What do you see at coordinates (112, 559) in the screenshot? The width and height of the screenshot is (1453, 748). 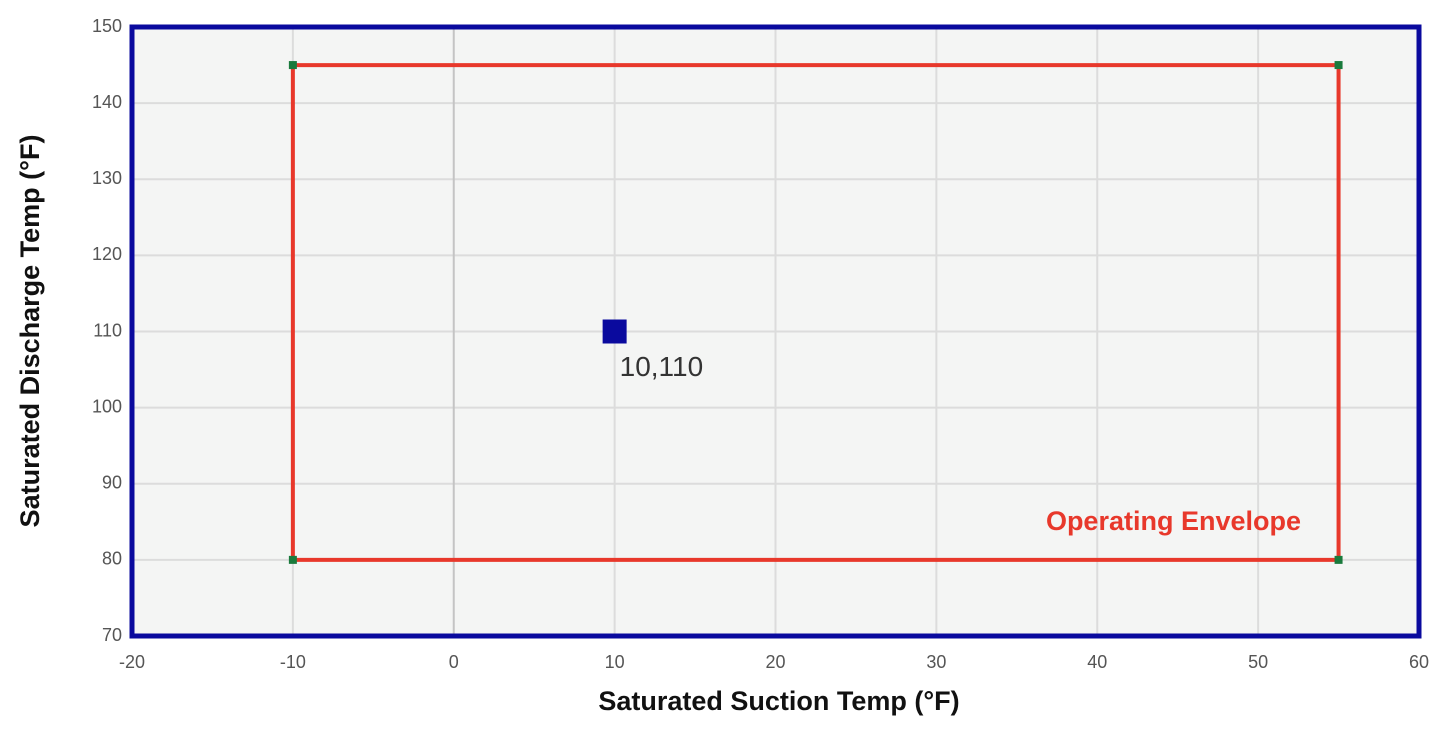 I see `y-tick-label: 80` at bounding box center [112, 559].